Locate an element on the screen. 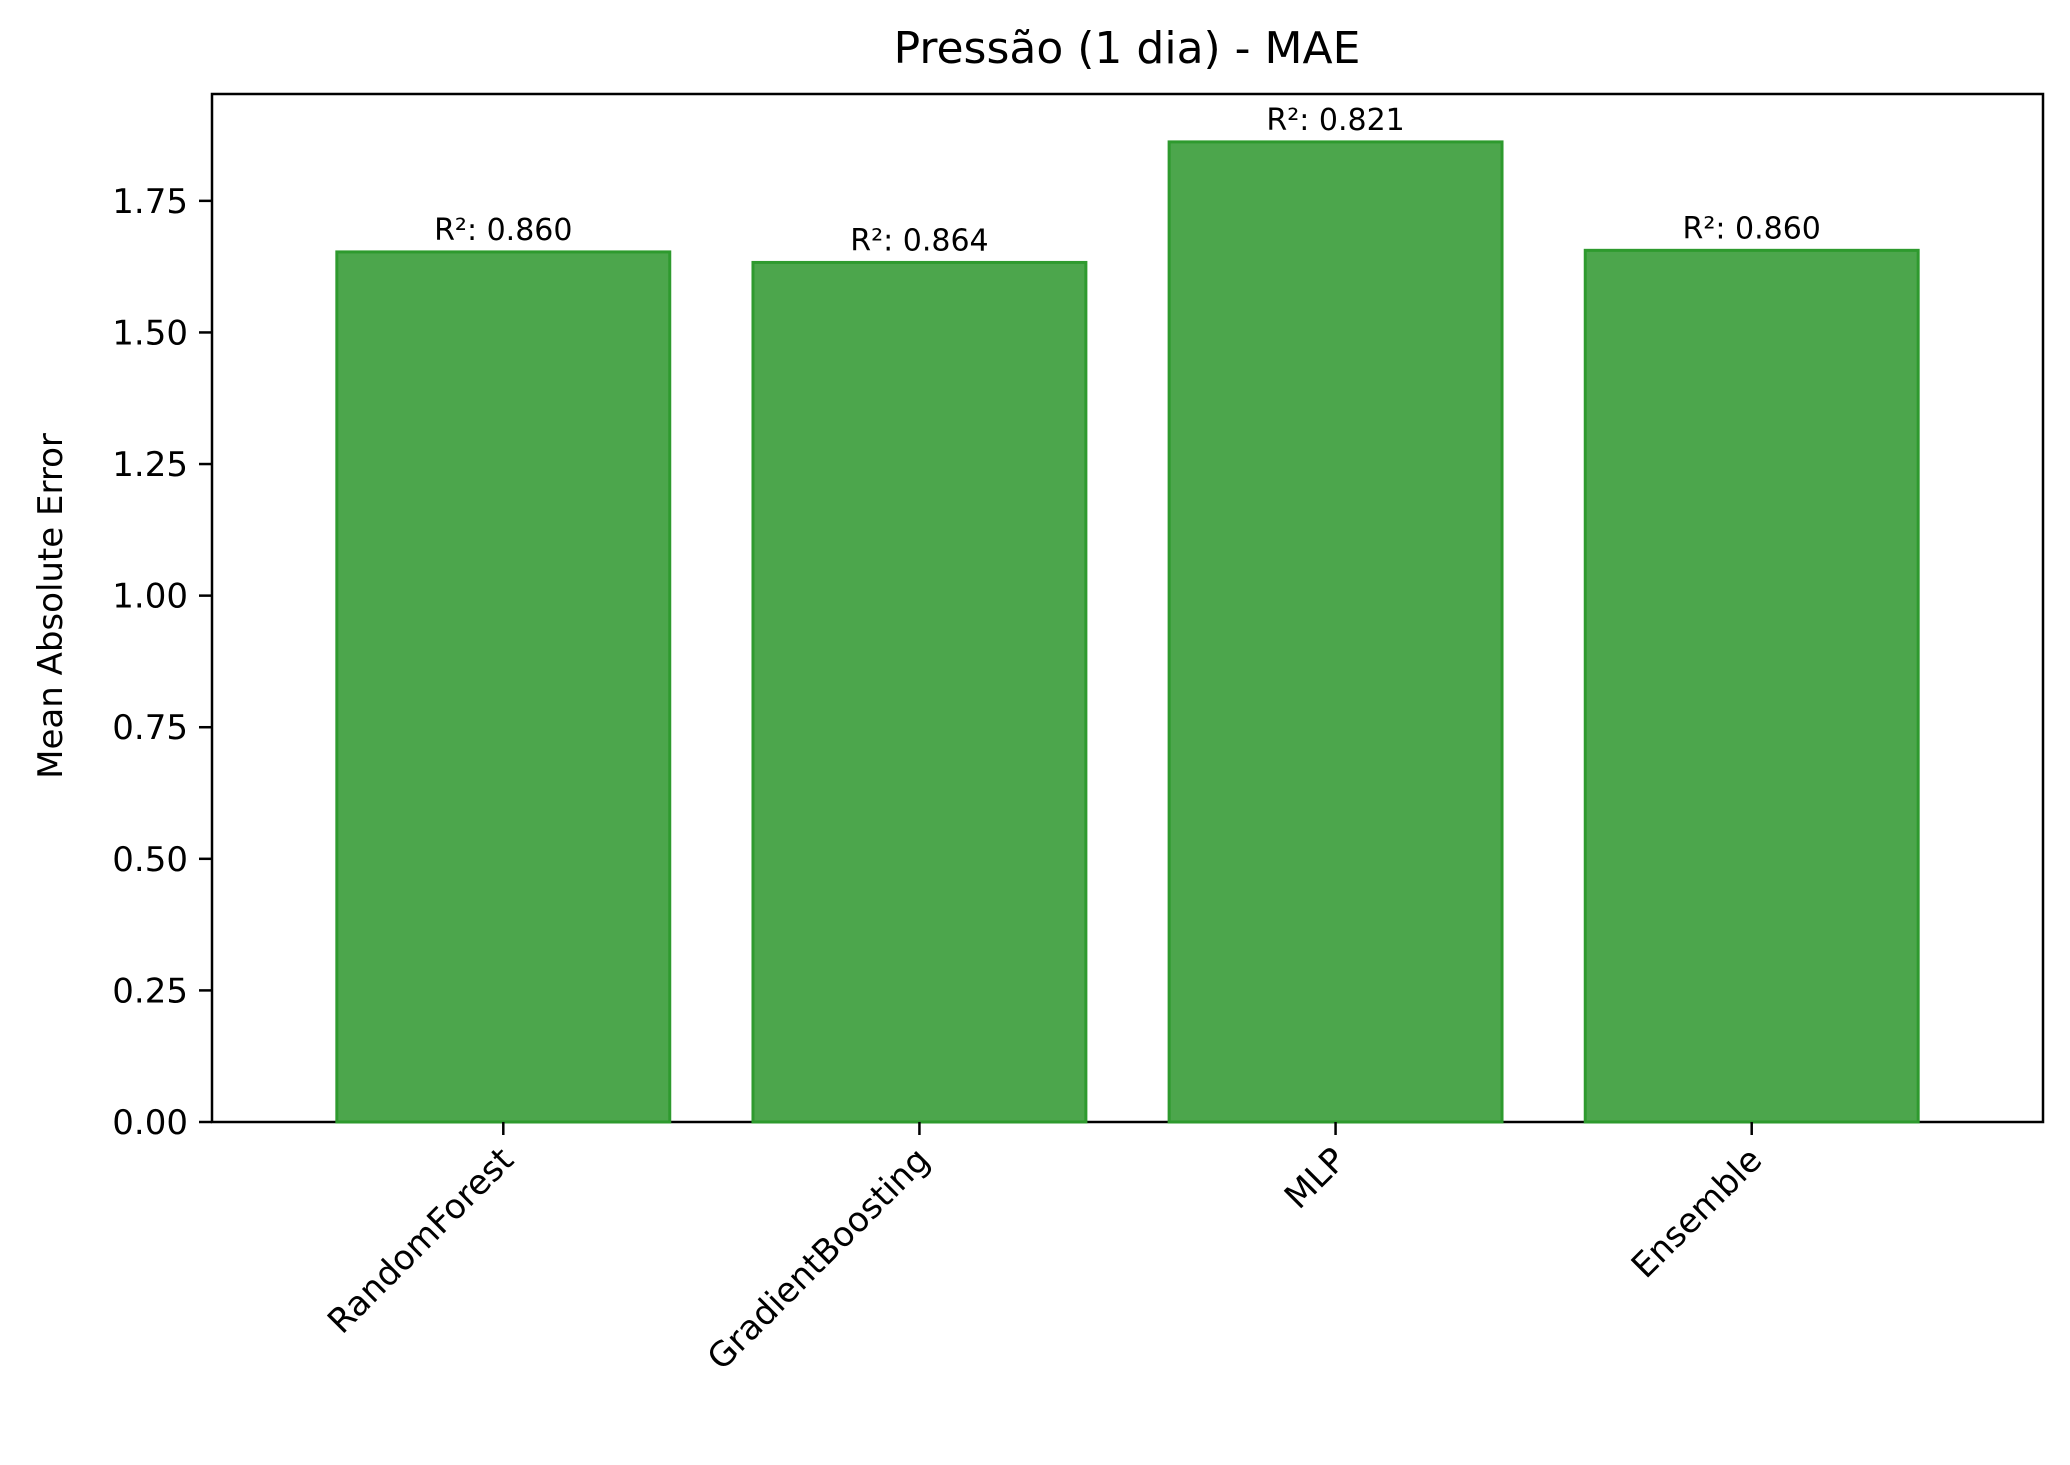  y-axis: 0.00 0.25 0.50 0.75 1.00 1.25 1.50 1.75 is located at coordinates (162, 662).